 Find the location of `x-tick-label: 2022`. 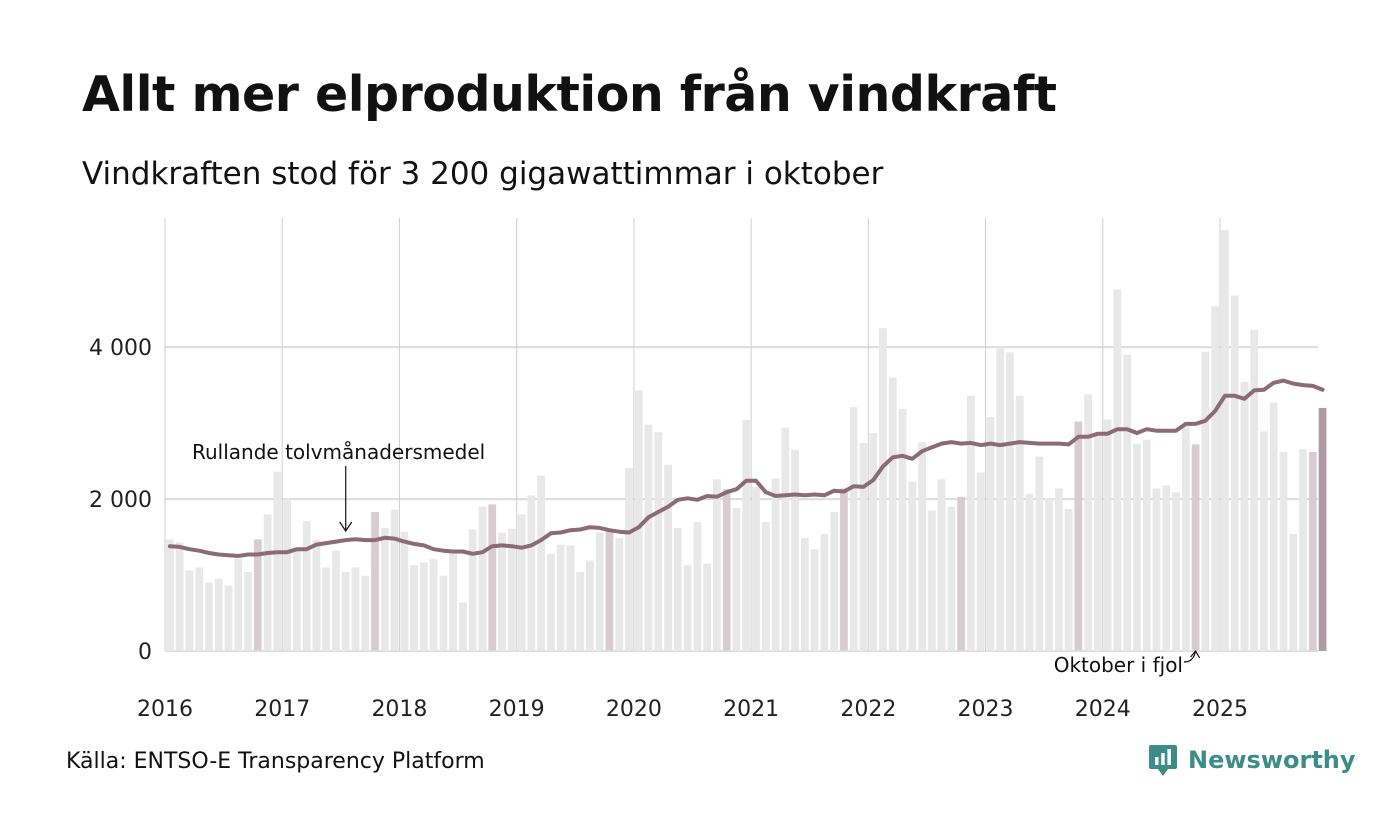

x-tick-label: 2022 is located at coordinates (868, 709).